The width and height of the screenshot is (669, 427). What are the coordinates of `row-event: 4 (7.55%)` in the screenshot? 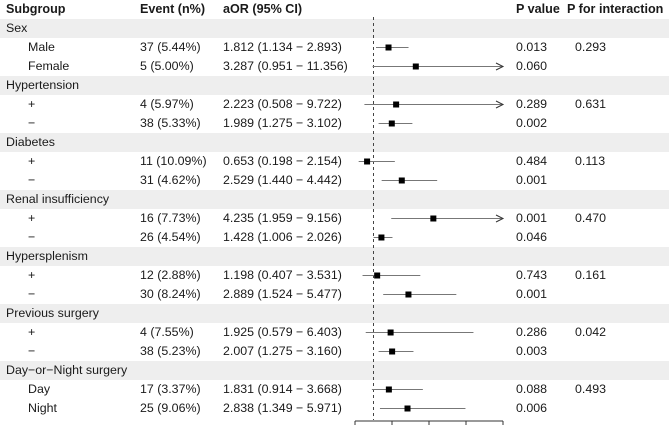 It's located at (167, 332).